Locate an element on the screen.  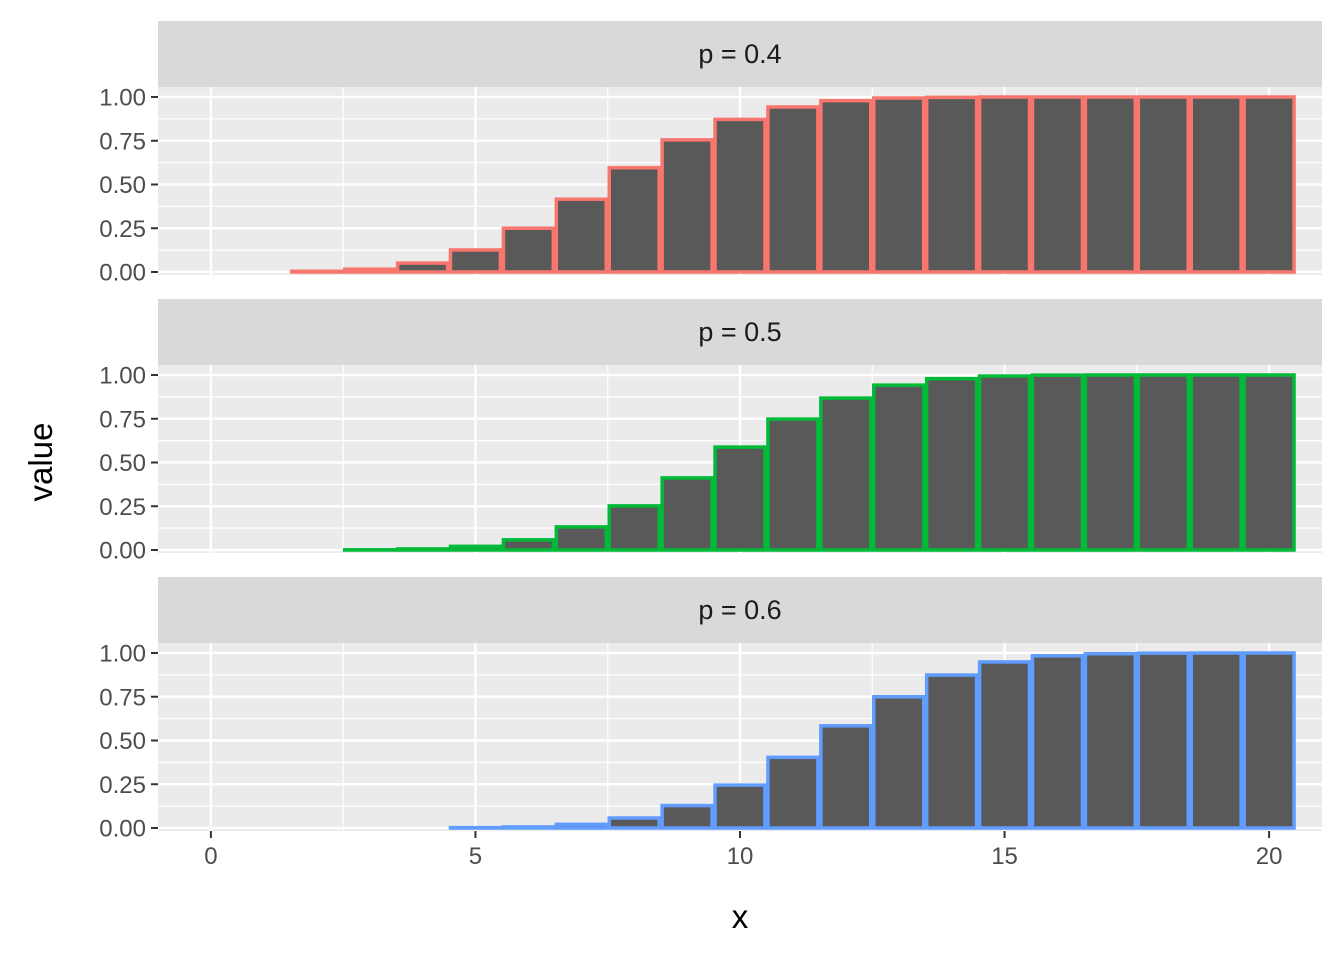
x-axis-title: x is located at coordinates (740, 916).